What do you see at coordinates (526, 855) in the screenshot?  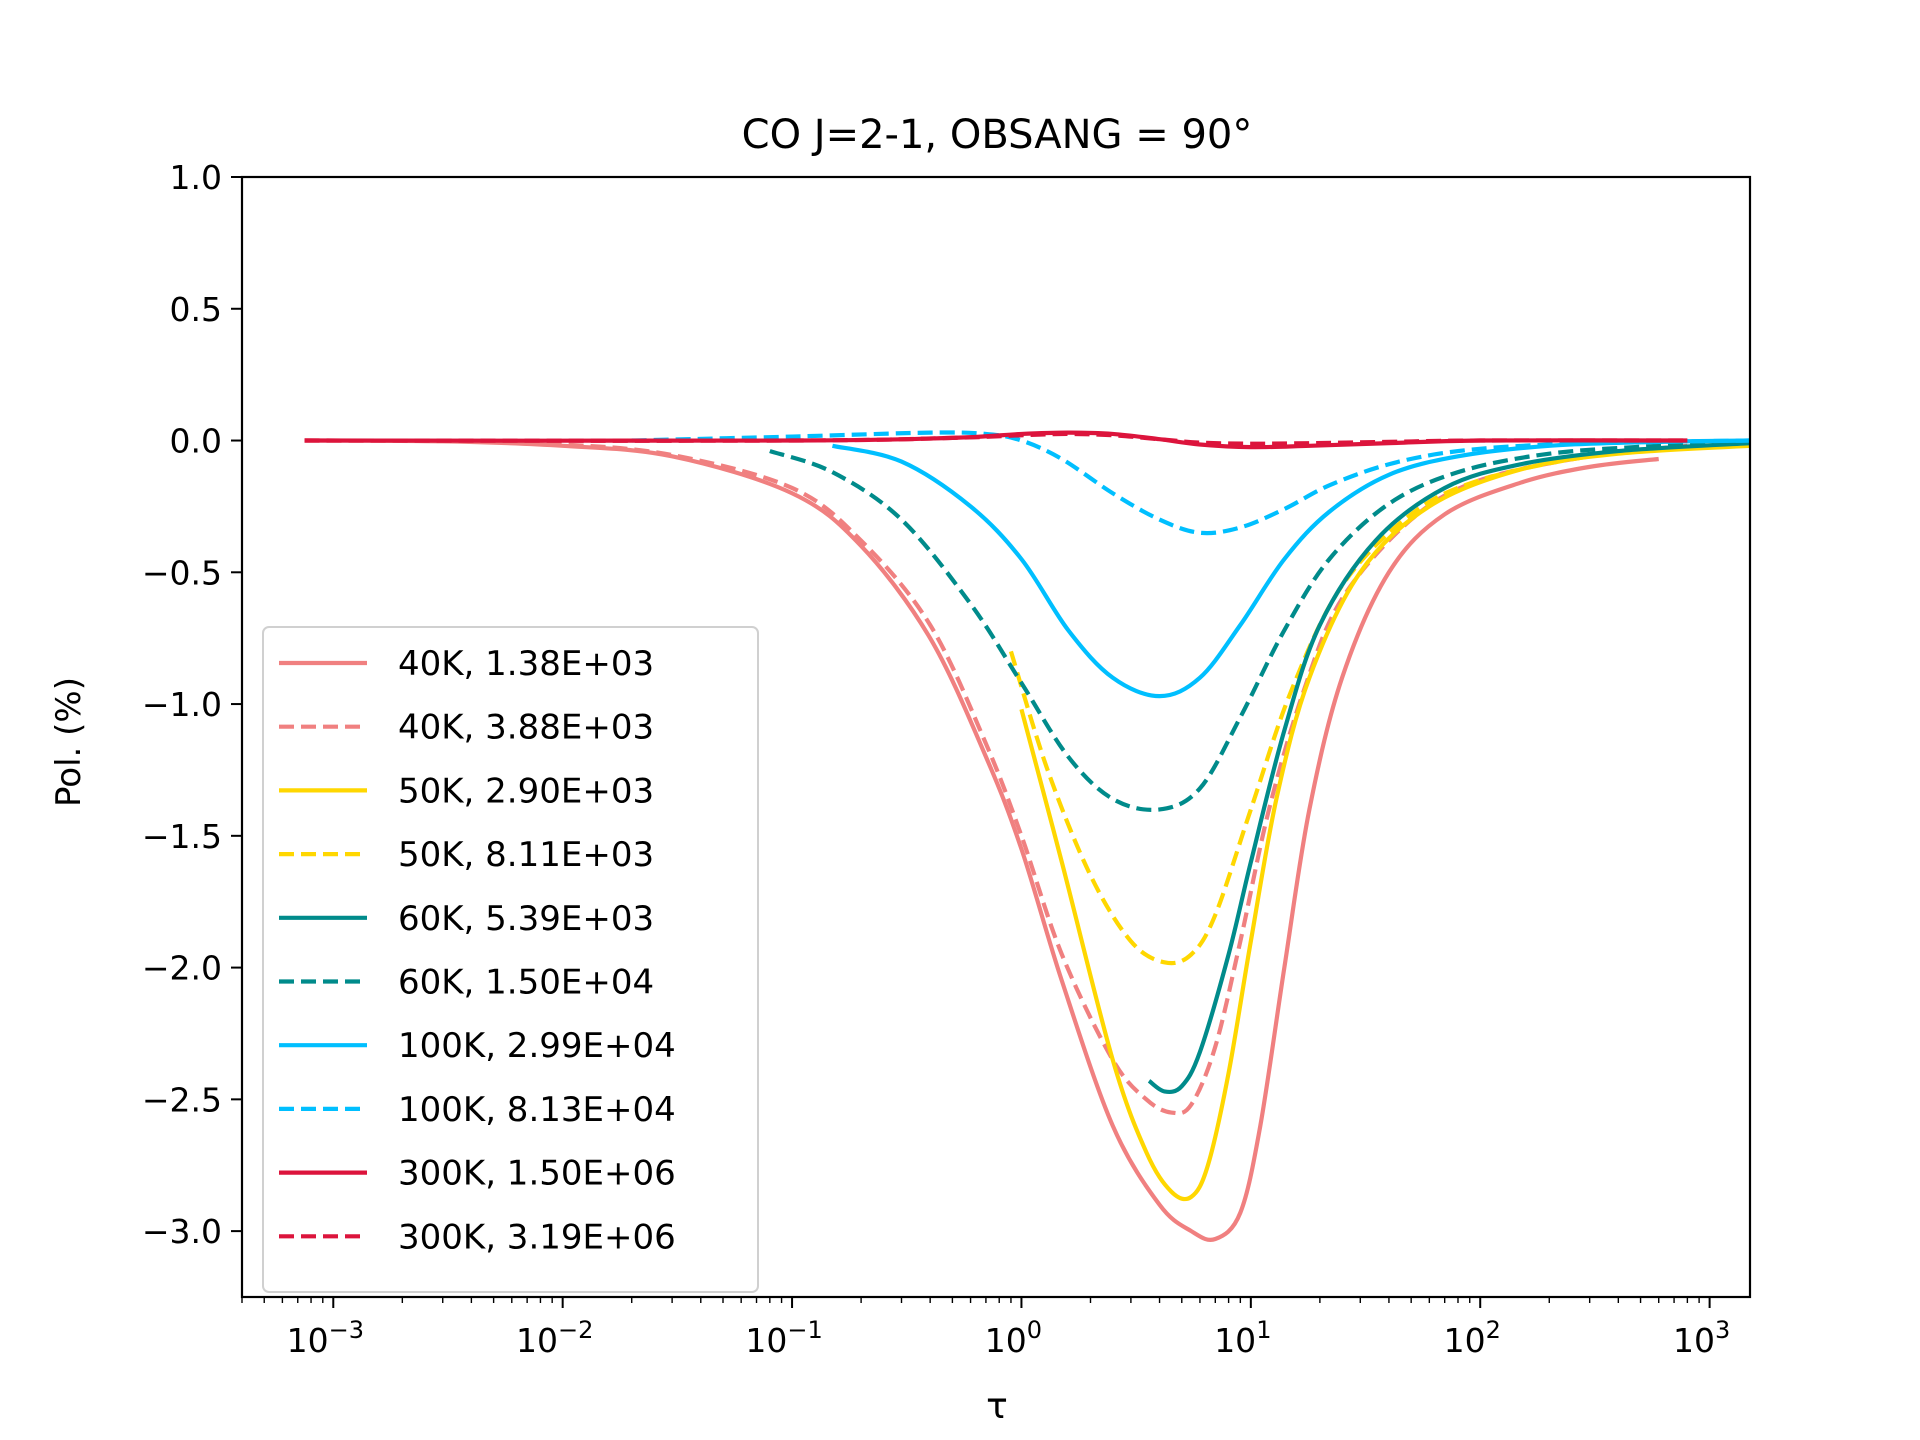 I see `legend-label: 50K, 8.11E+03` at bounding box center [526, 855].